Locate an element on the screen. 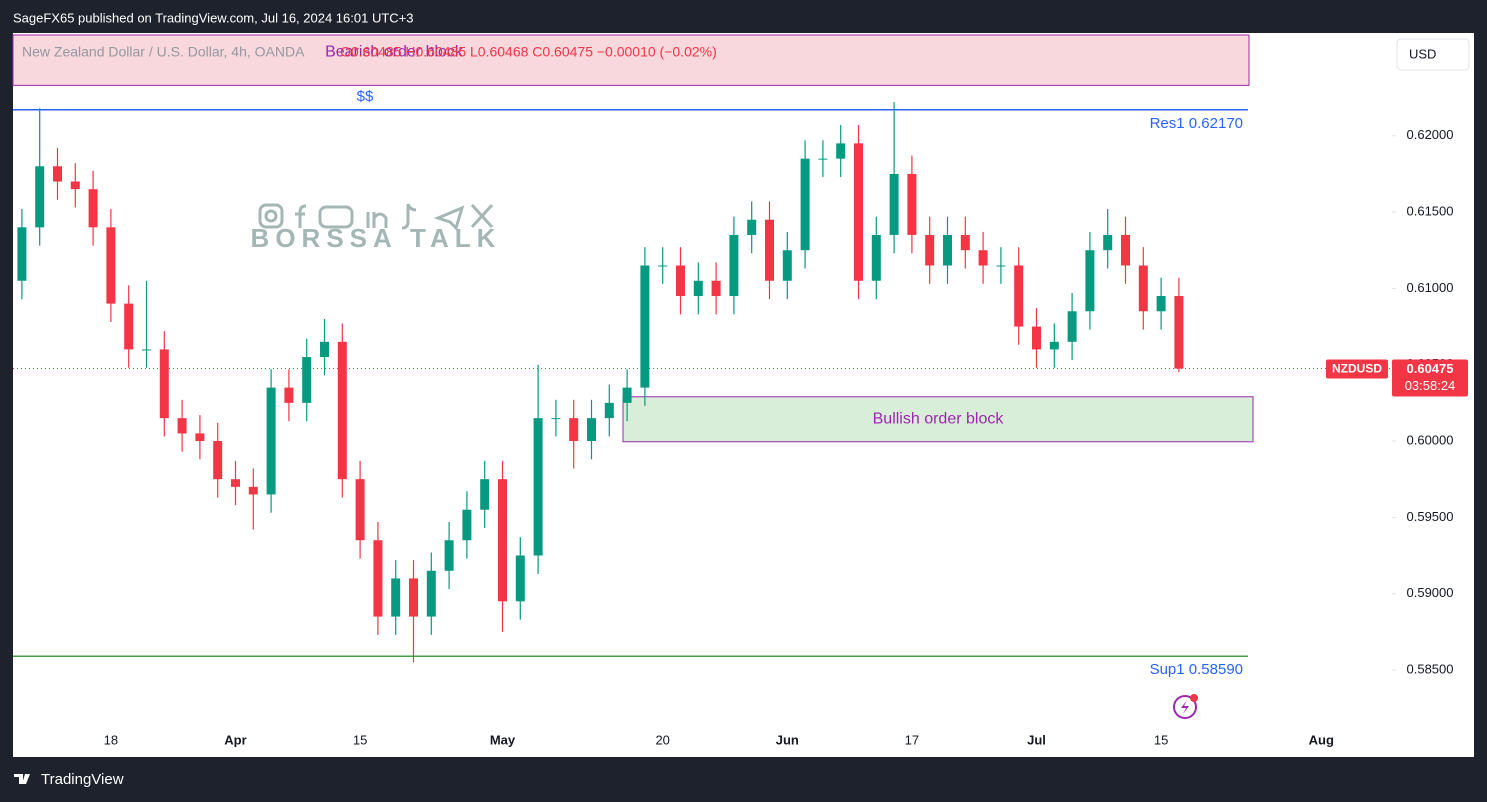 The width and height of the screenshot is (1487, 802). y-tick-label: 0.61000 is located at coordinates (1430, 287).